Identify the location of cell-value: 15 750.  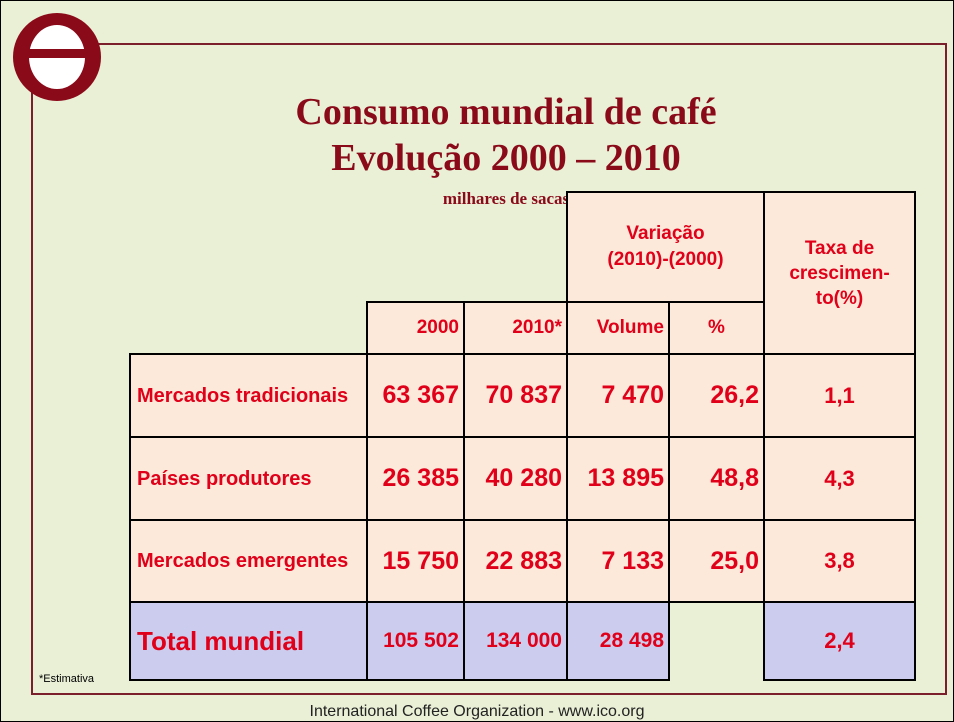
(415, 561).